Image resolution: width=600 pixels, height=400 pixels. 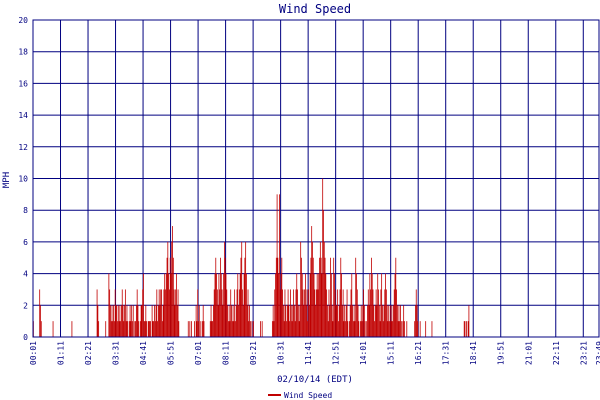 What do you see at coordinates (418, 353) in the screenshot?
I see `x-tick-label: 16:21` at bounding box center [418, 353].